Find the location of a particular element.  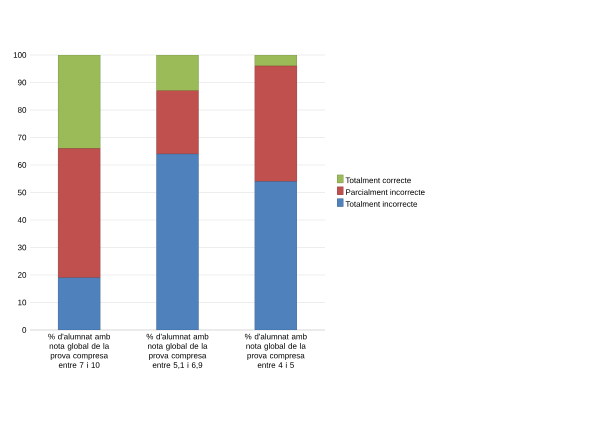

y-tick-label: 40 is located at coordinates (22, 220).